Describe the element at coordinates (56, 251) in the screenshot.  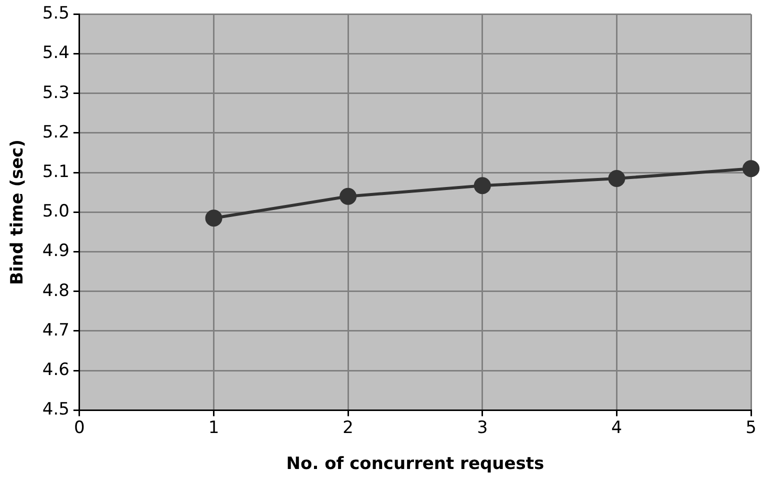
I see `y-tick-label: 4.9` at that location.